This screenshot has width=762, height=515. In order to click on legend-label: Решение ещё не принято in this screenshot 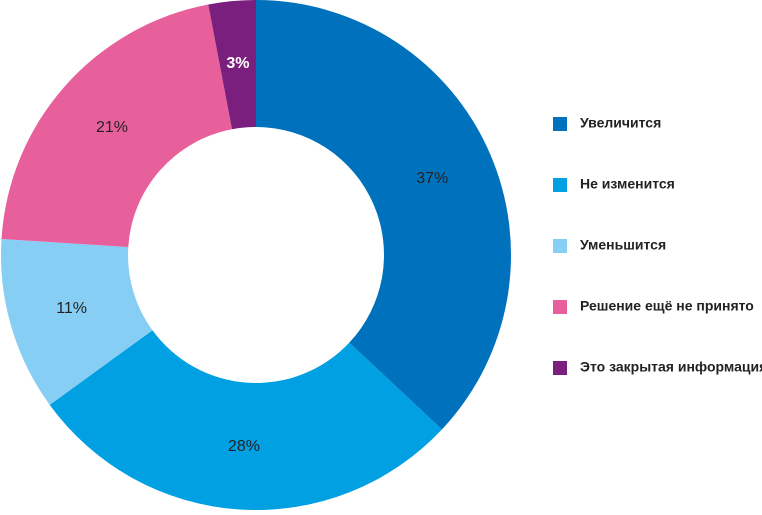, I will do `click(667, 306)`.